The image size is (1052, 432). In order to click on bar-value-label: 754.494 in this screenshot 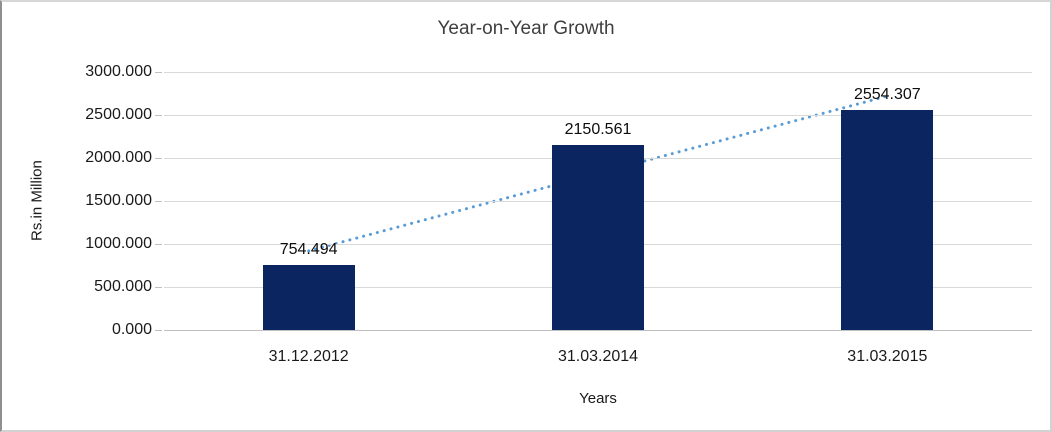, I will do `click(308, 250)`.